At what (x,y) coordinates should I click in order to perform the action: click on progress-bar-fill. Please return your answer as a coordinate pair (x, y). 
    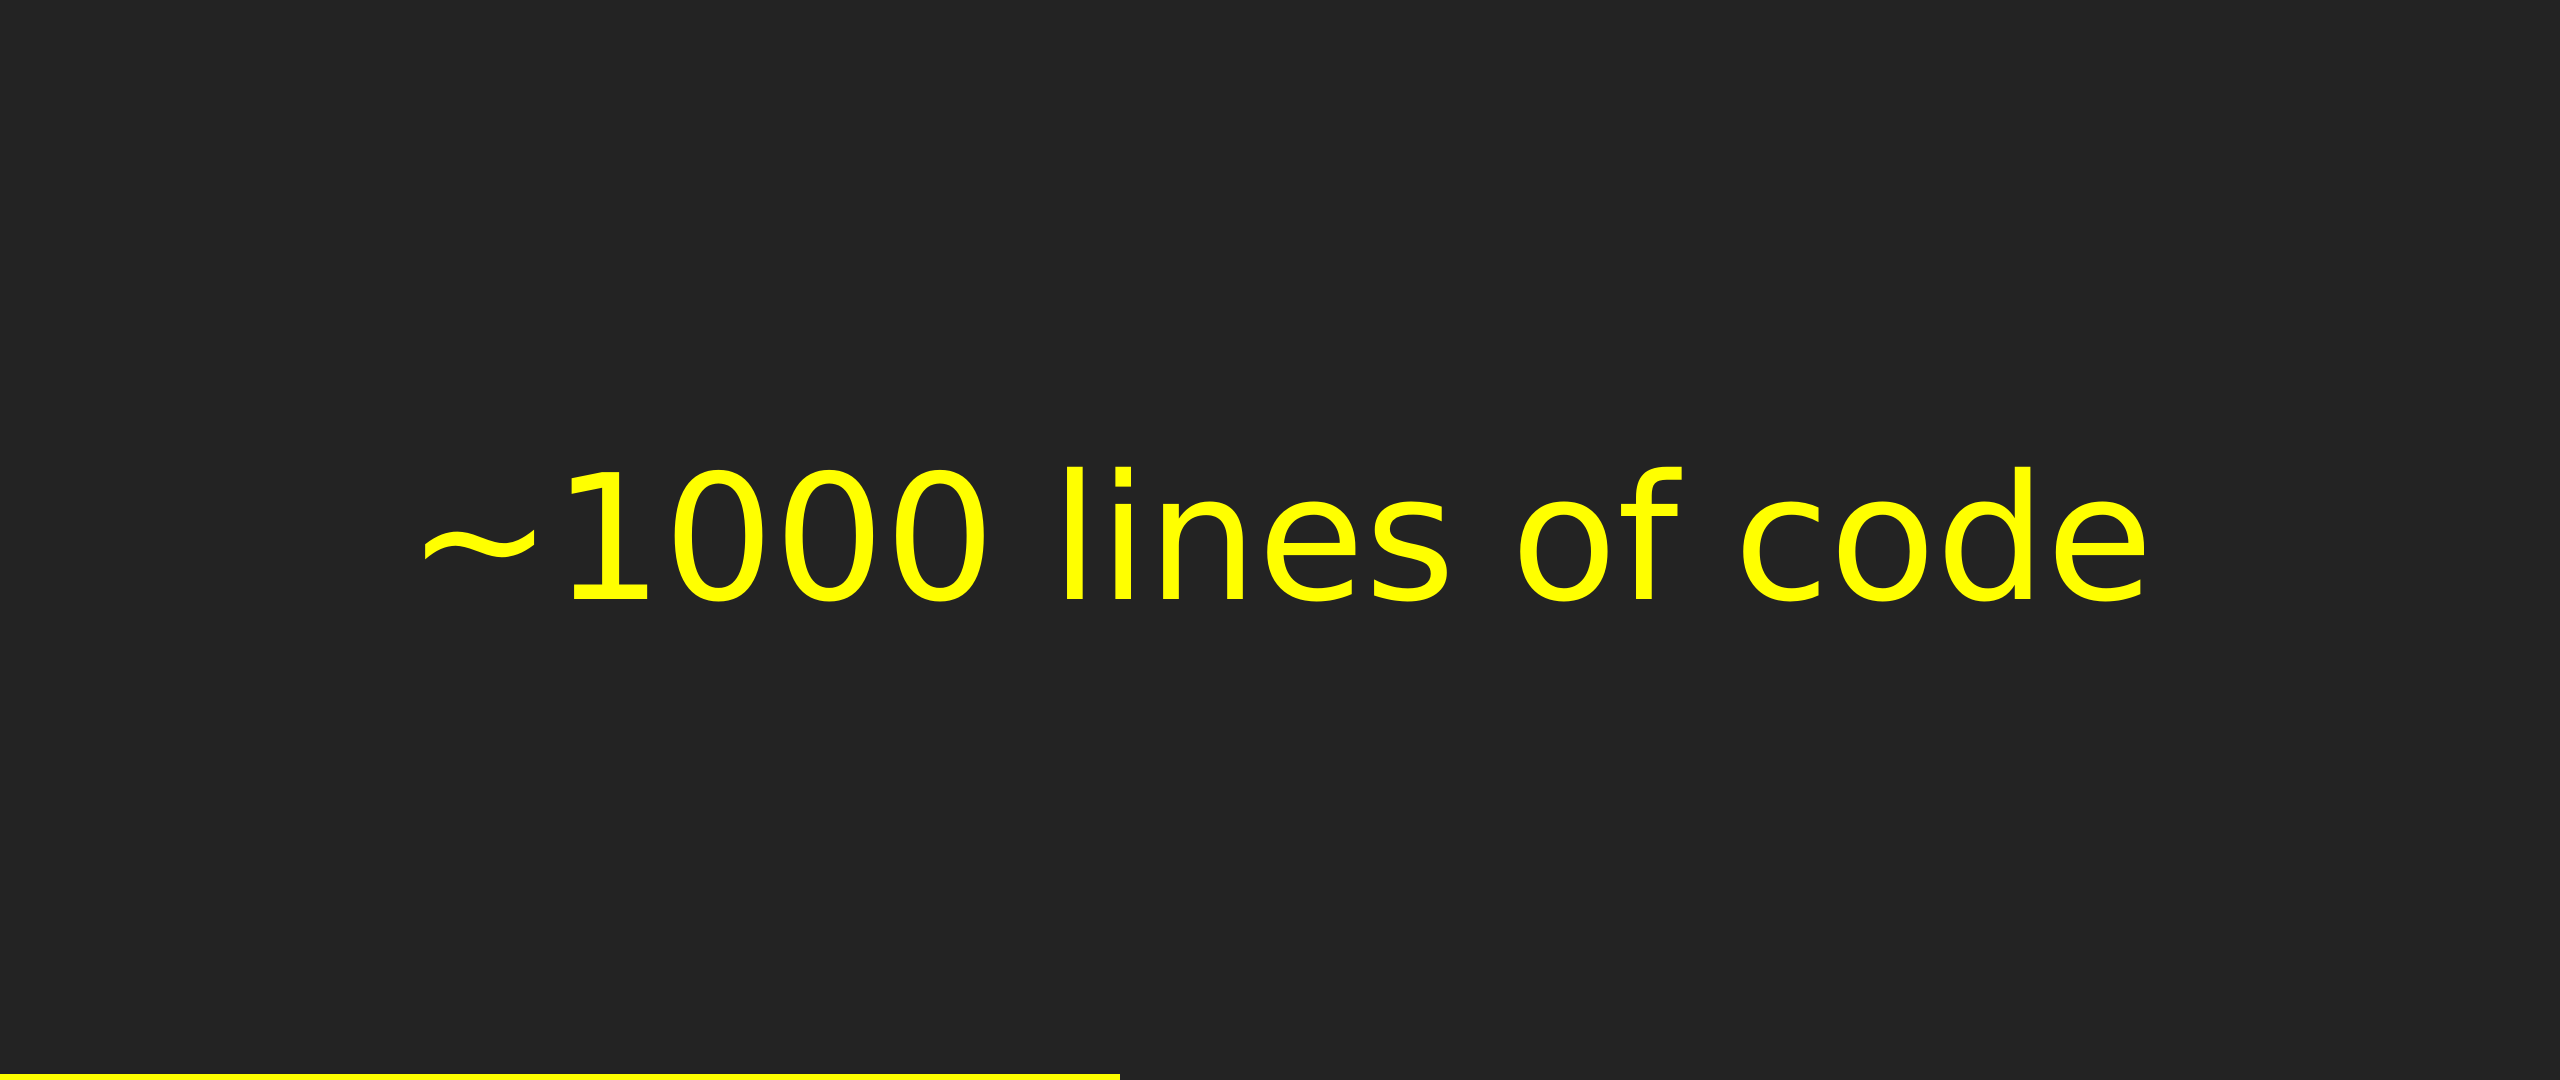
    Looking at the image, I should click on (560, 1077).